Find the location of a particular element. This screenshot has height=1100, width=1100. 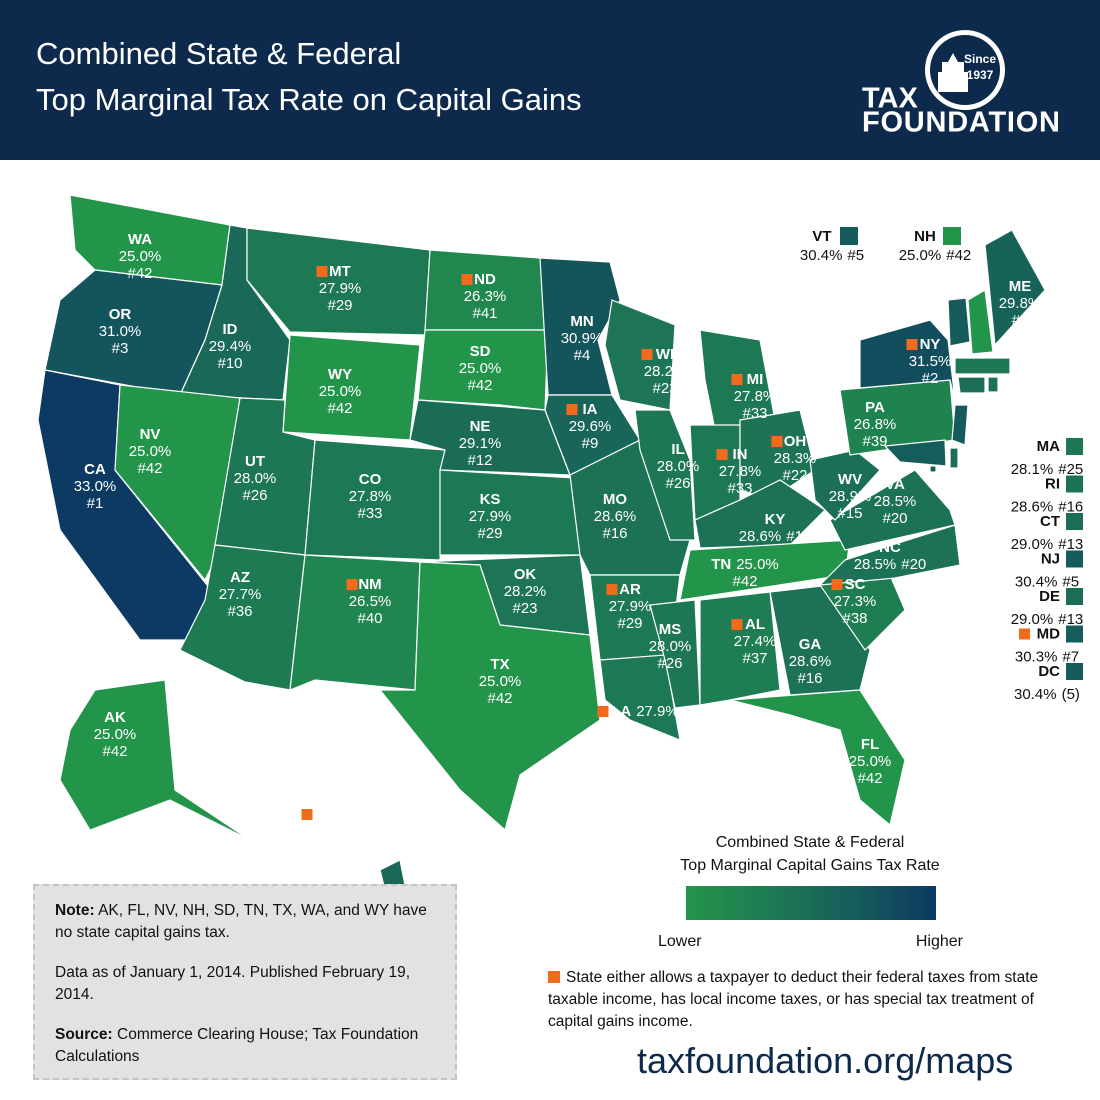

state-abbr: WI is located at coordinates (665, 354).